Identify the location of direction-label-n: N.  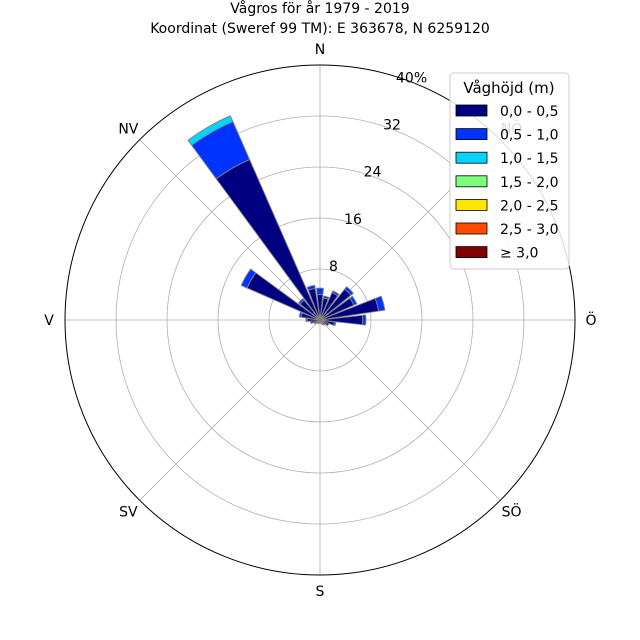
(320, 50).